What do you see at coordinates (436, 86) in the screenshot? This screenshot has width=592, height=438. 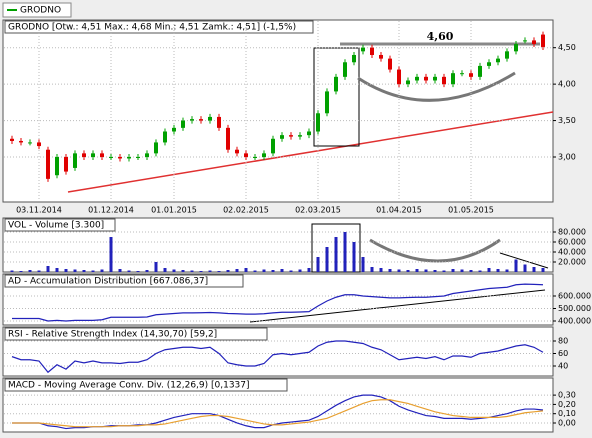 I see `cup-curve` at bounding box center [436, 86].